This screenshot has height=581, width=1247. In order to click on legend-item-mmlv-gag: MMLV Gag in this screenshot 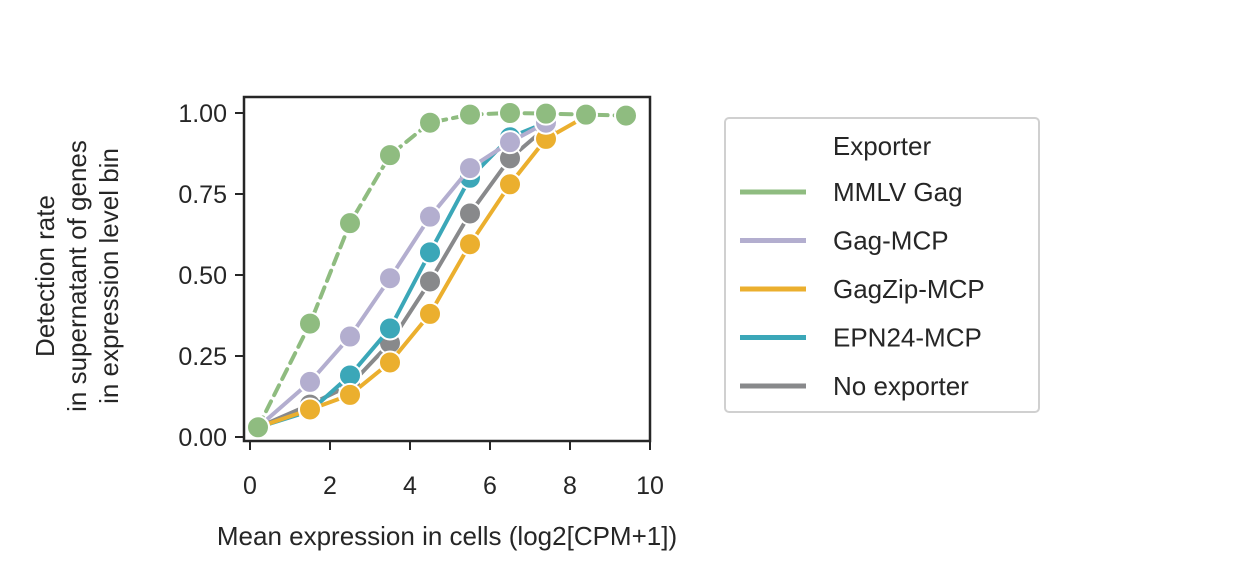, I will do `click(851, 192)`.